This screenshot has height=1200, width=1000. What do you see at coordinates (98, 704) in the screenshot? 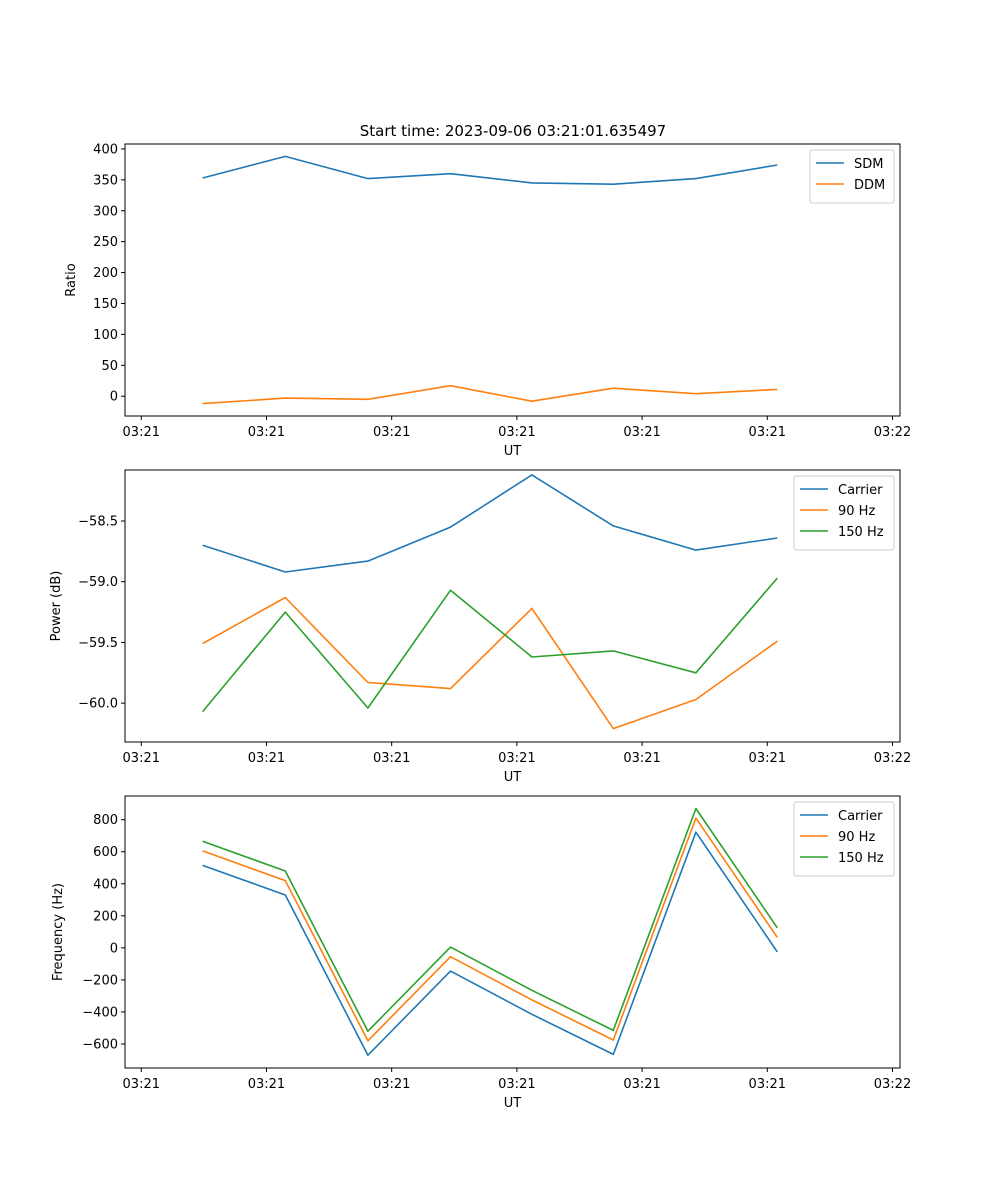
I see `y-tick-label: −60.0` at bounding box center [98, 704].